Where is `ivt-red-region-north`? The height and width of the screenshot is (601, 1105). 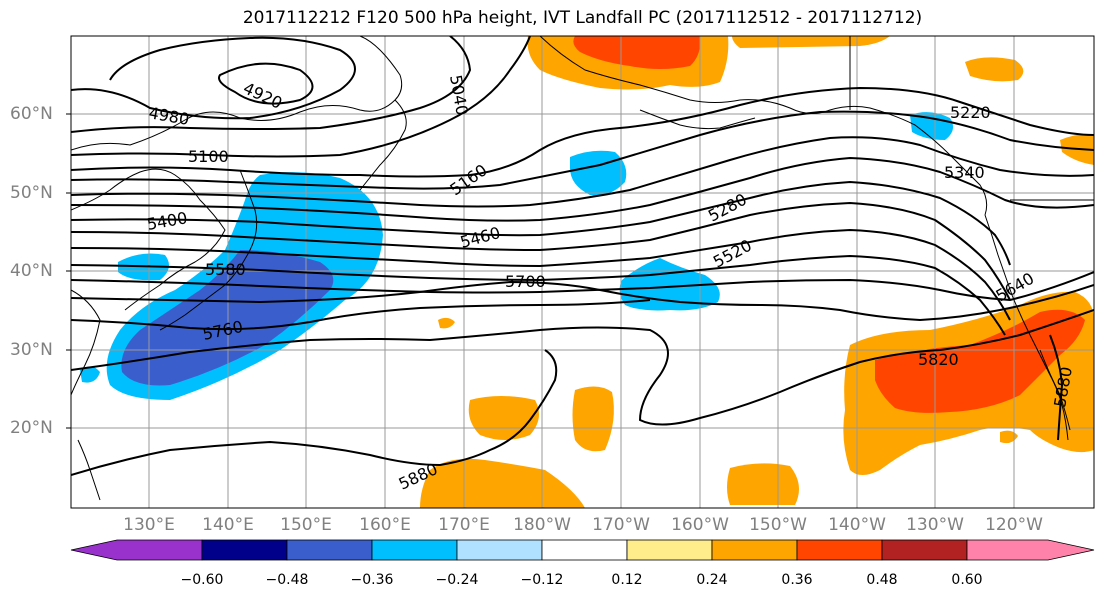 ivt-red-region-north is located at coordinates (637, 52).